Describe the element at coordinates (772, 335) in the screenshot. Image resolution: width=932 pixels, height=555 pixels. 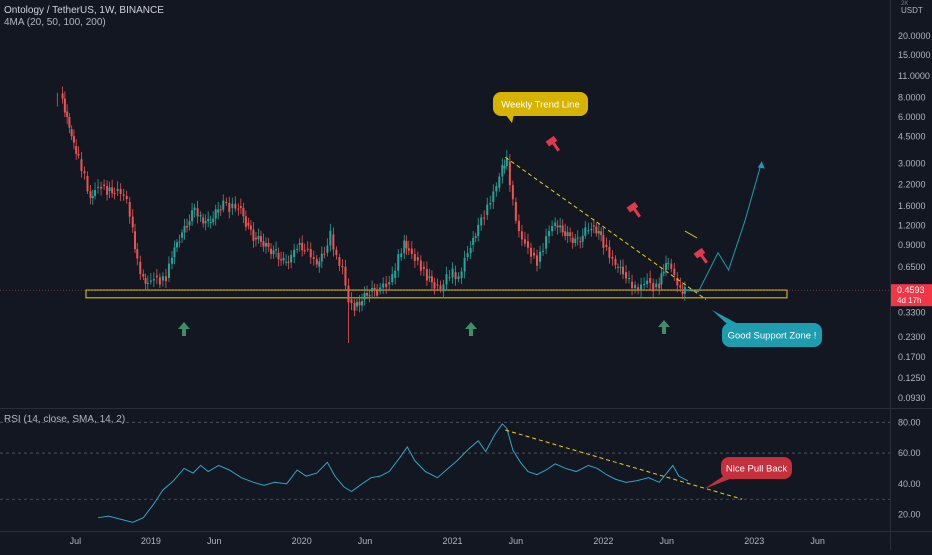
I see `support-zone-callout` at that location.